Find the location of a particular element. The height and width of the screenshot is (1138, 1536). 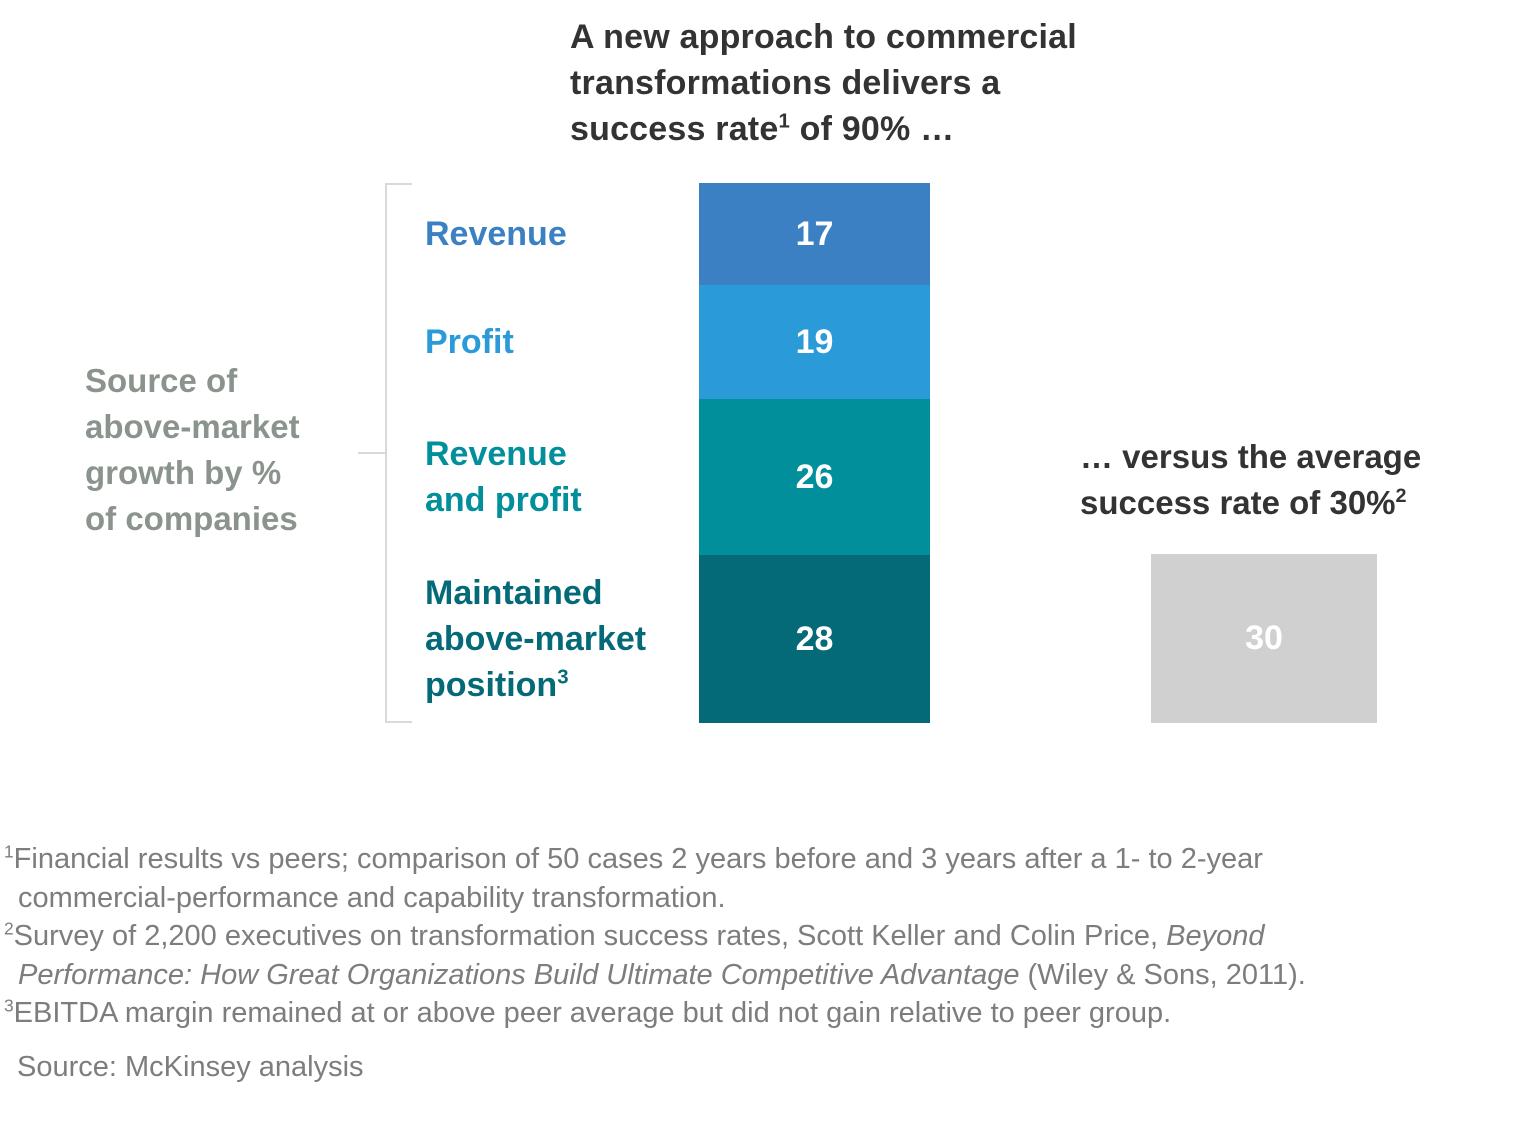

source-note: Source: McKinsey analysis is located at coordinates (190, 1067).